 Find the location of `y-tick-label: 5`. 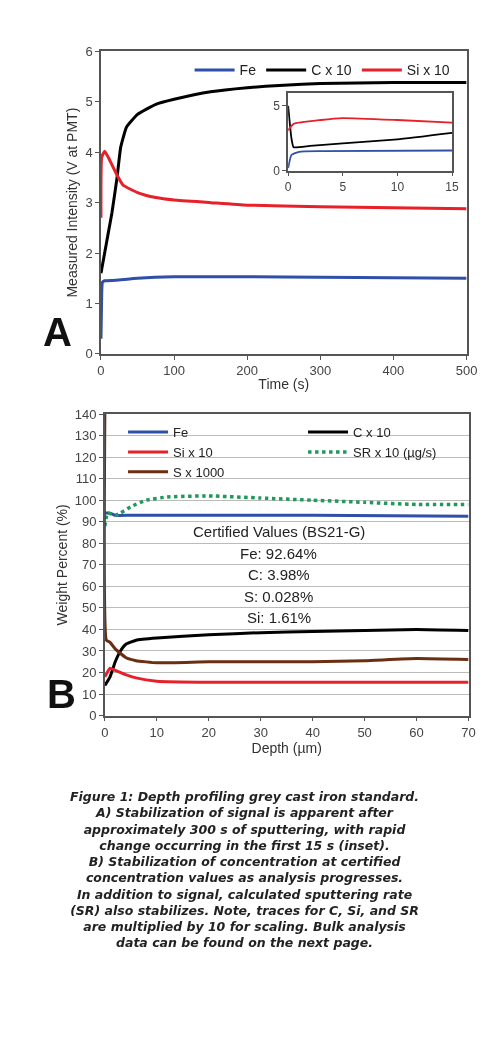

y-tick-label: 5 is located at coordinates (89, 102).